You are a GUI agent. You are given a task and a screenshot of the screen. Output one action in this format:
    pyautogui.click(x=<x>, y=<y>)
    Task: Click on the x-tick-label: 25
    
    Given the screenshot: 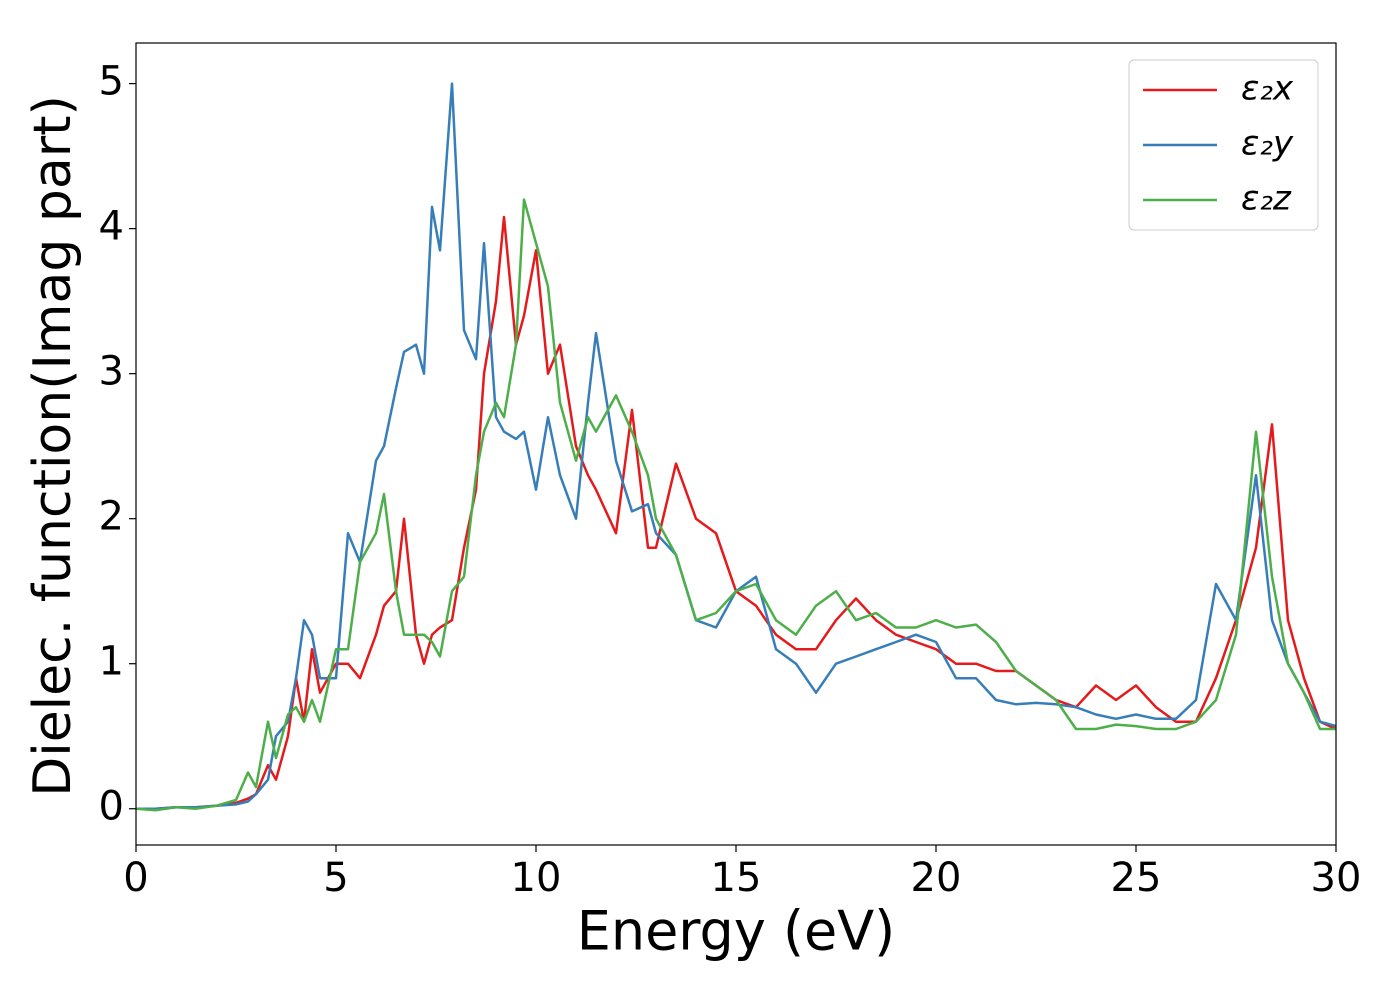 What is the action you would take?
    pyautogui.click(x=1136, y=878)
    